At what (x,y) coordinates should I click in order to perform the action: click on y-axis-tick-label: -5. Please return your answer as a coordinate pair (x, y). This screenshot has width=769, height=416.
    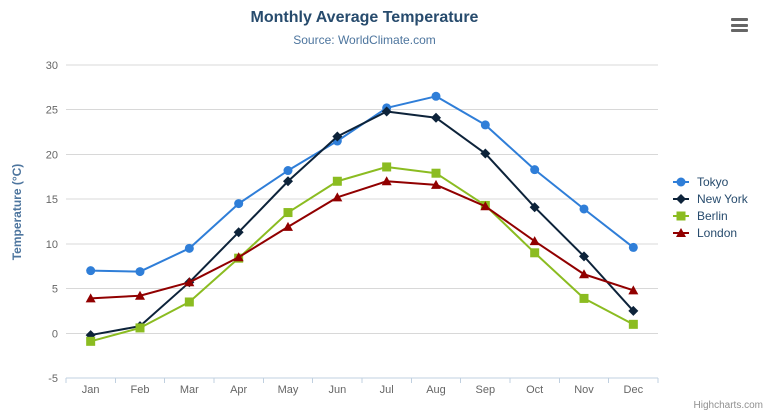
    Looking at the image, I should click on (53, 379).